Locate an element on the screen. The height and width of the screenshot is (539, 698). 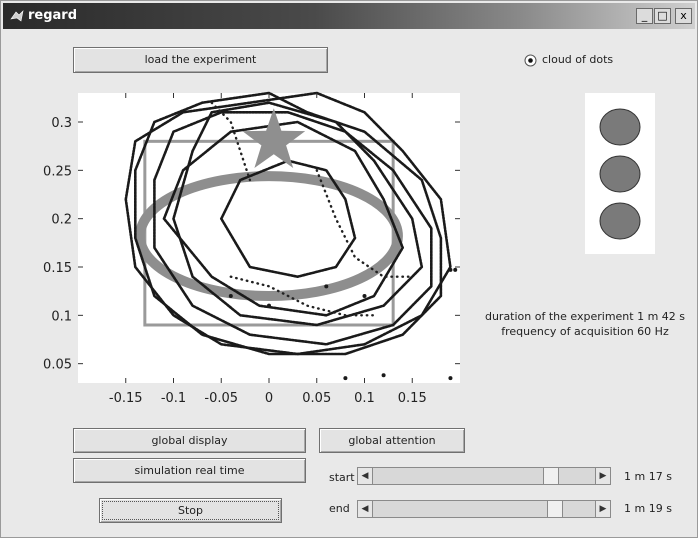
matlab-logo-icon is located at coordinates (17, 16).